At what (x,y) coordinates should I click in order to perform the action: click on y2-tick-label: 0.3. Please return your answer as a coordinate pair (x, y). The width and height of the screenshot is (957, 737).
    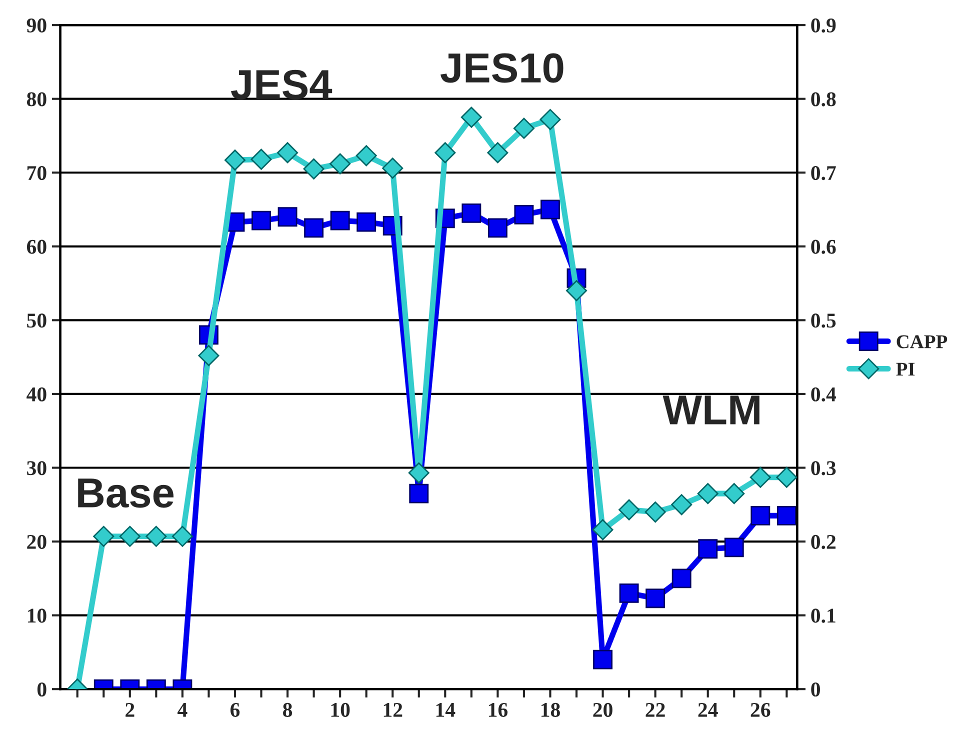
    Looking at the image, I should click on (823, 468).